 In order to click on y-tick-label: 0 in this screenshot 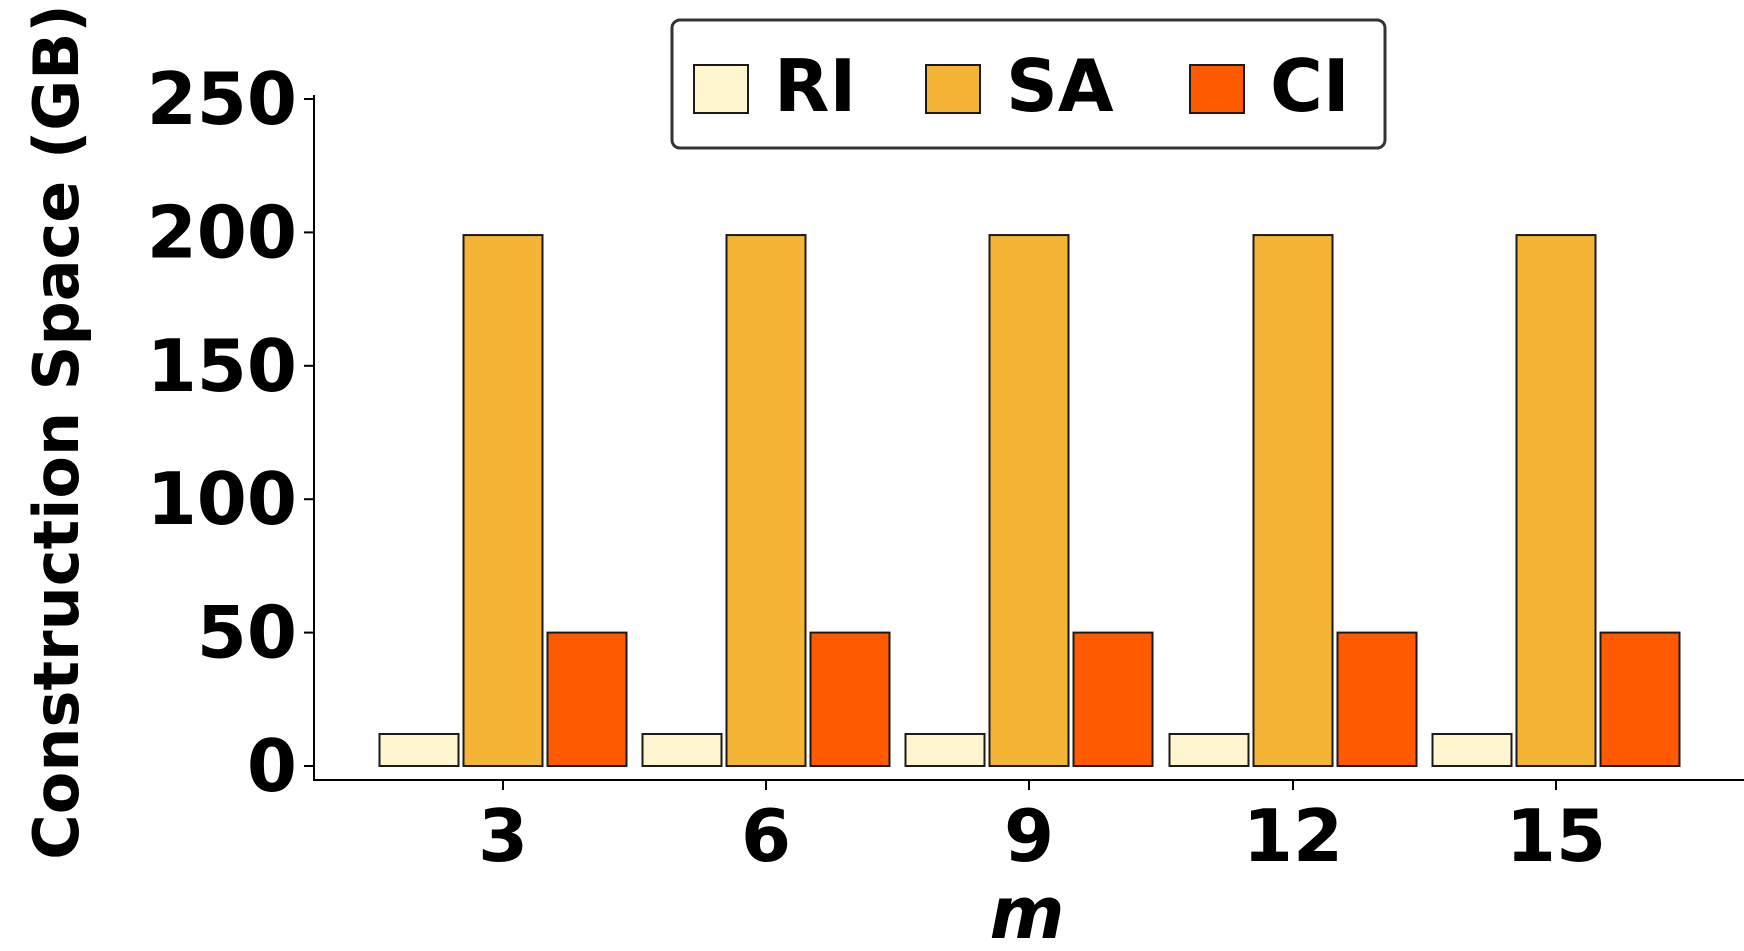, I will do `click(272, 766)`.